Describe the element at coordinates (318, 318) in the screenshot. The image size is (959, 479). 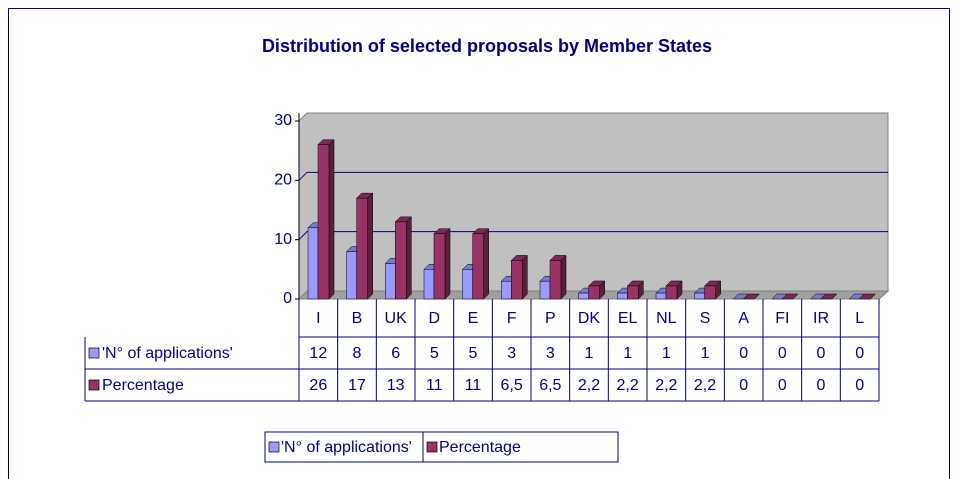
I see `x-tick-label: I` at that location.